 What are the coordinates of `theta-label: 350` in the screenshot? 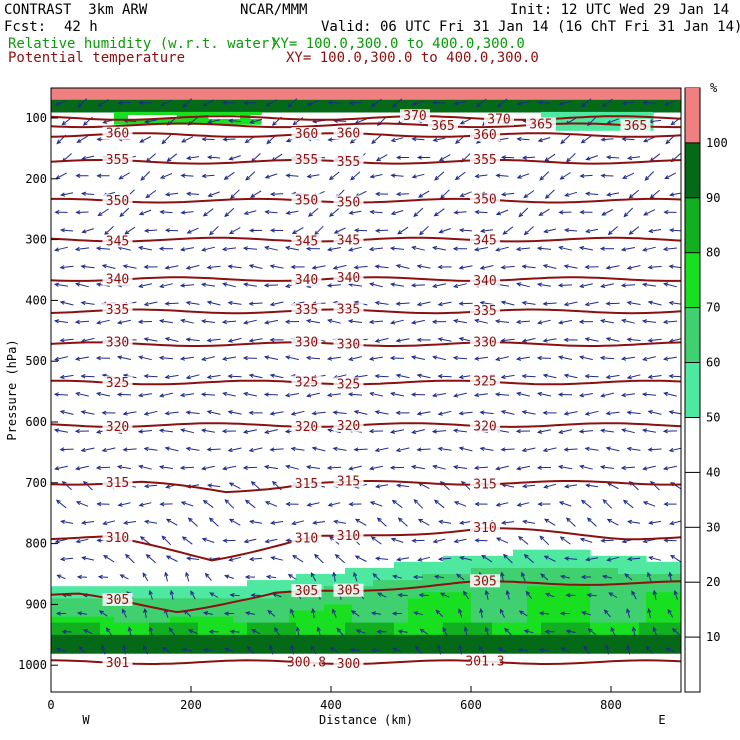 It's located at (117, 201).